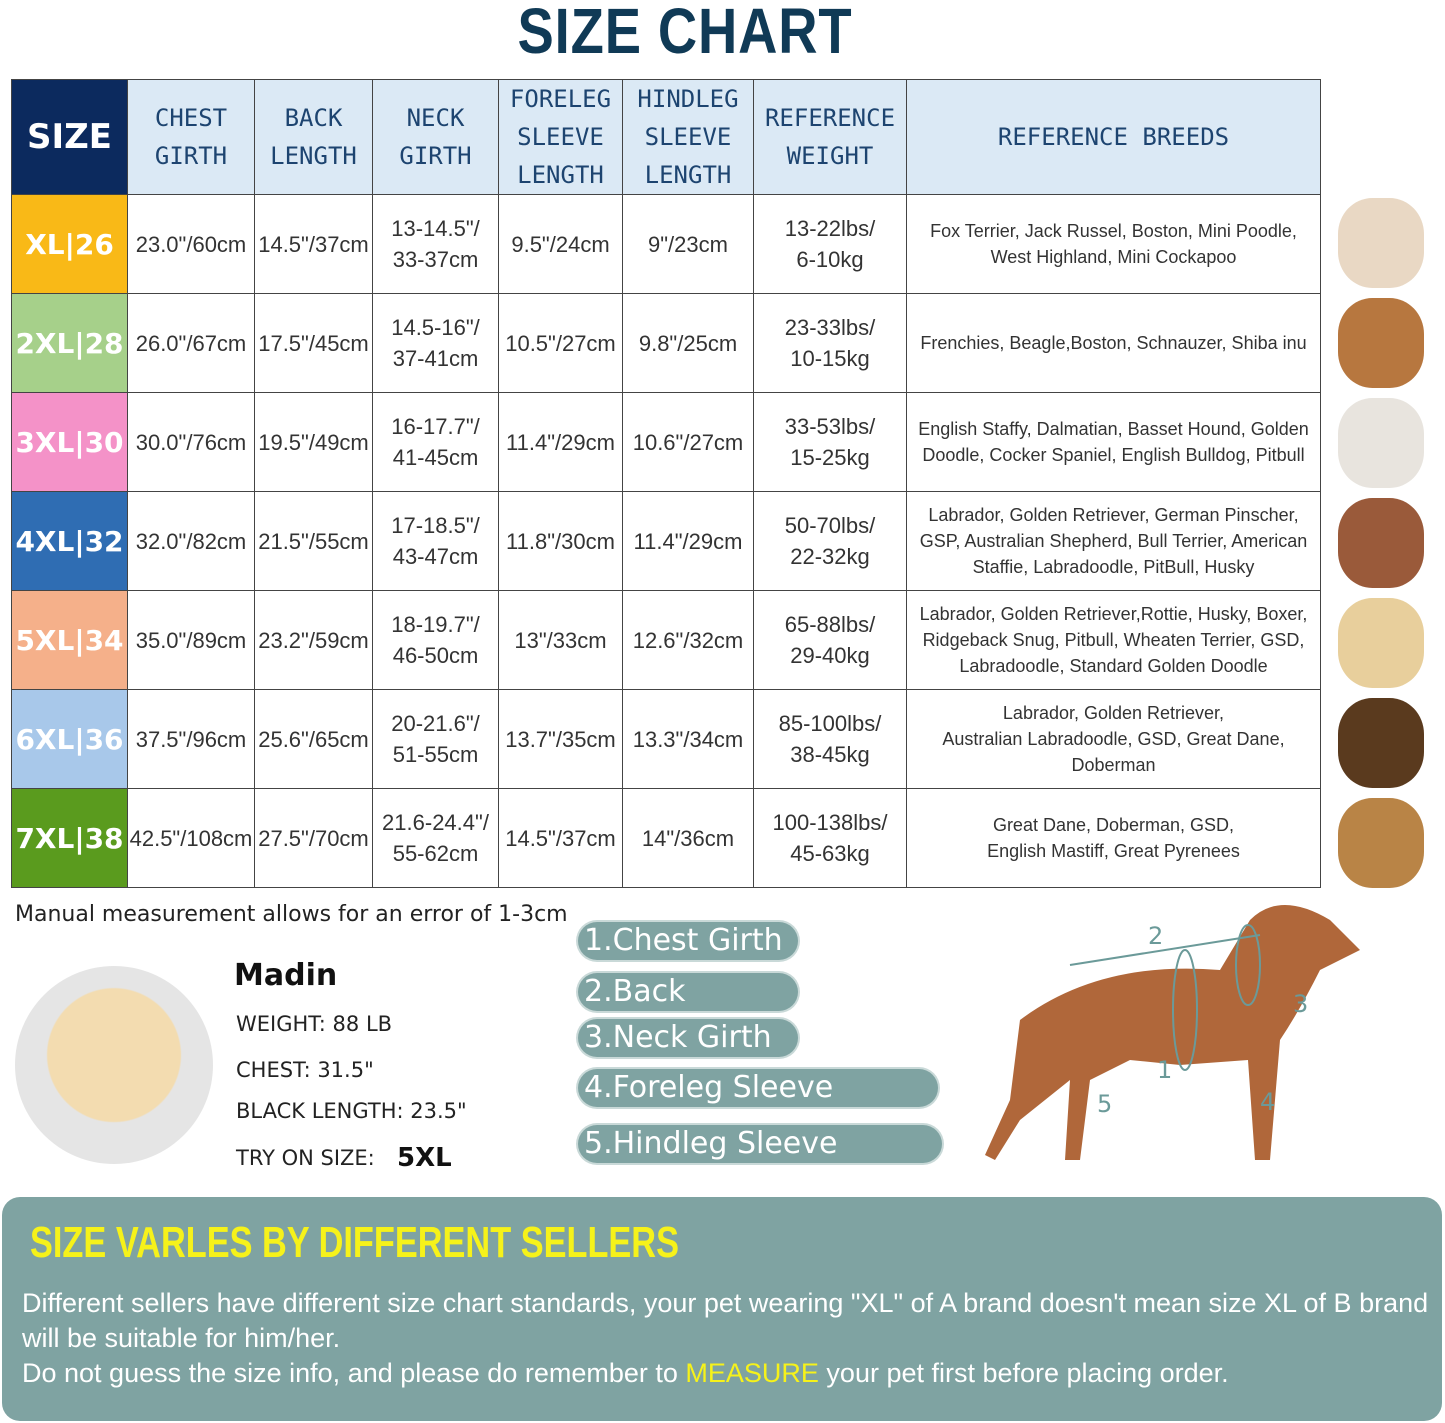 This screenshot has height=1423, width=1445. Describe the element at coordinates (1113, 137) in the screenshot. I see `header-cell: REFERENCE BREEDS` at that location.